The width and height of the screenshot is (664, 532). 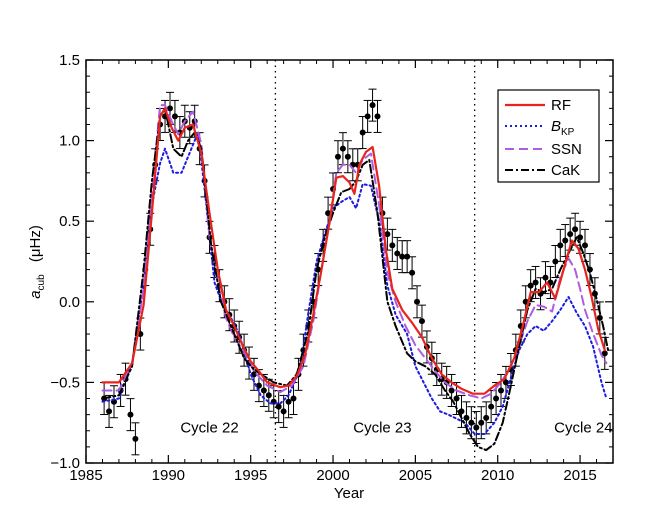 I want to click on legend-box, so click(x=548, y=136).